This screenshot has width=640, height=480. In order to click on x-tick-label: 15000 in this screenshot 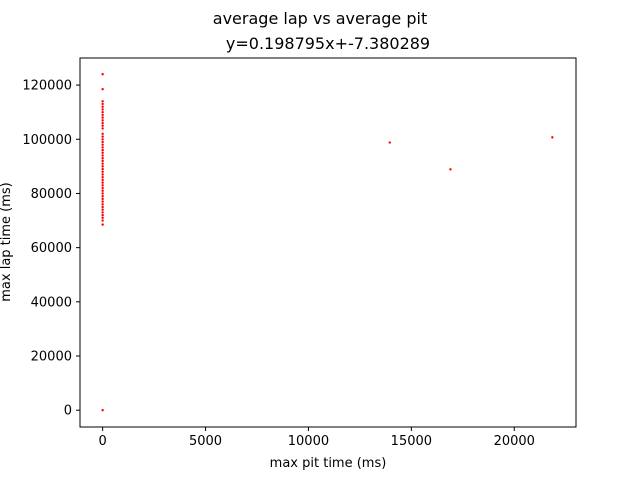, I will do `click(411, 441)`.